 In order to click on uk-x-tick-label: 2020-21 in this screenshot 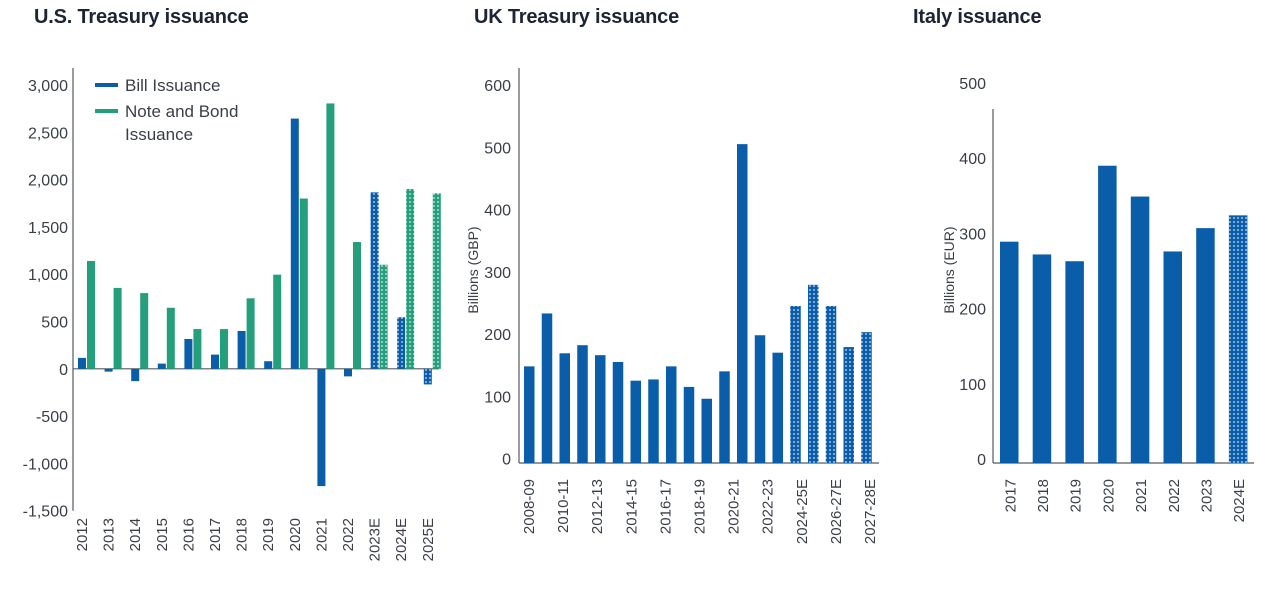, I will do `click(734, 506)`.